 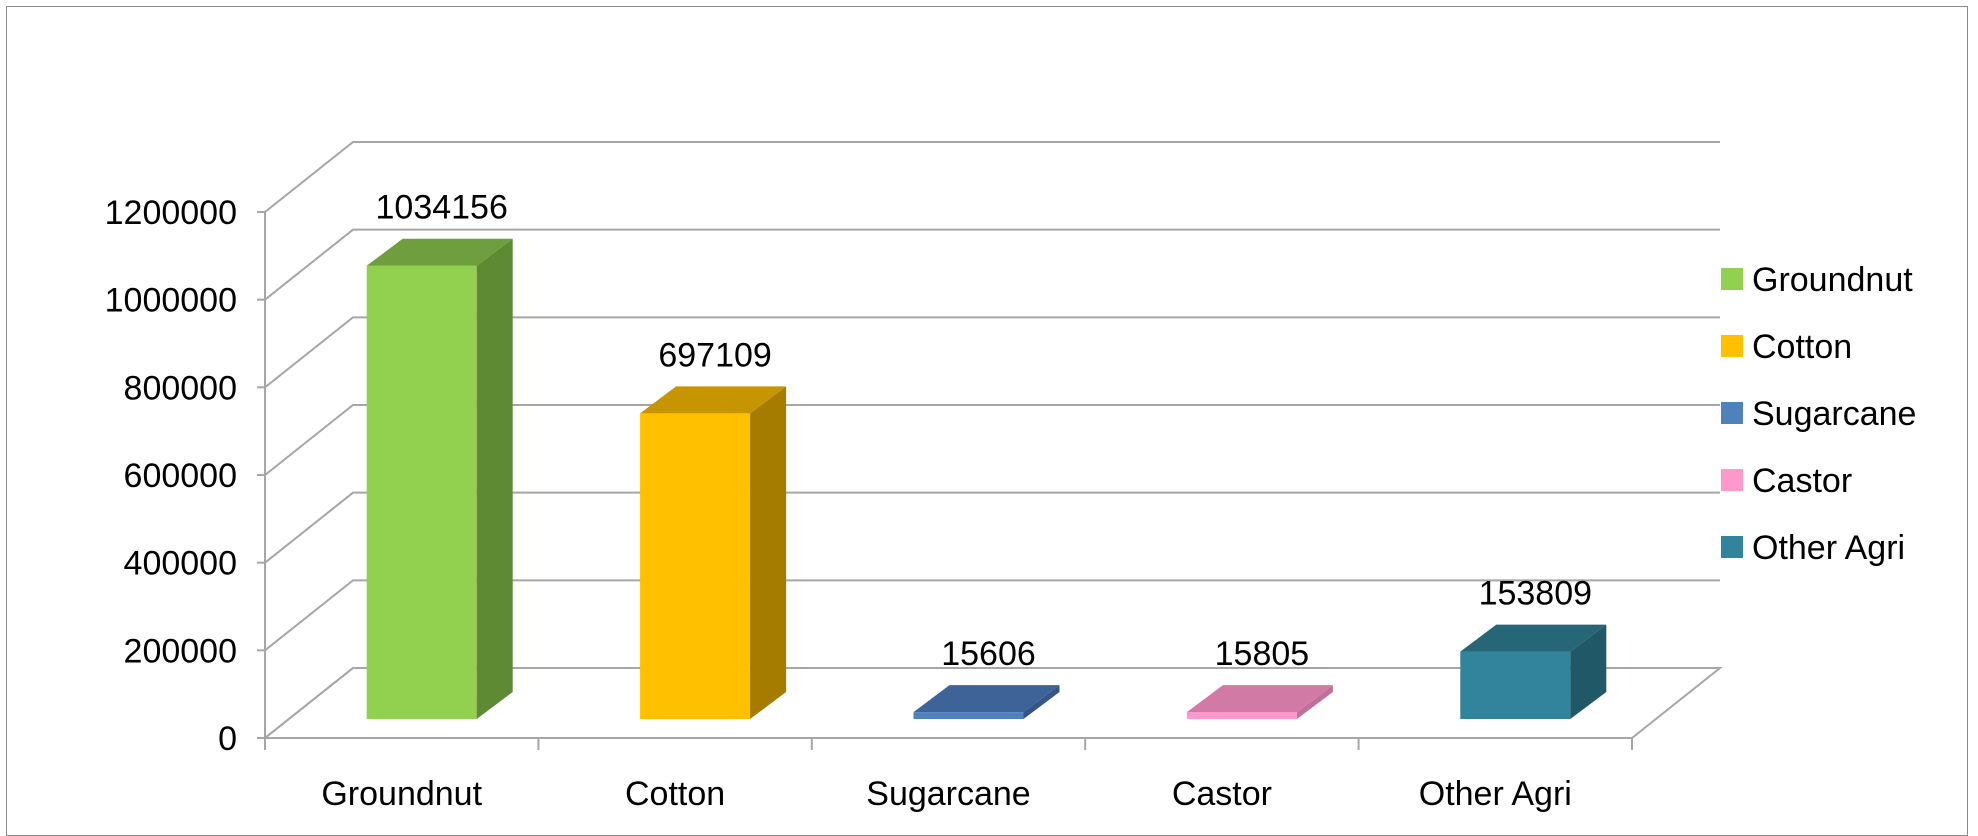 What do you see at coordinates (180, 564) in the screenshot?
I see `y-tick-label: 400000` at bounding box center [180, 564].